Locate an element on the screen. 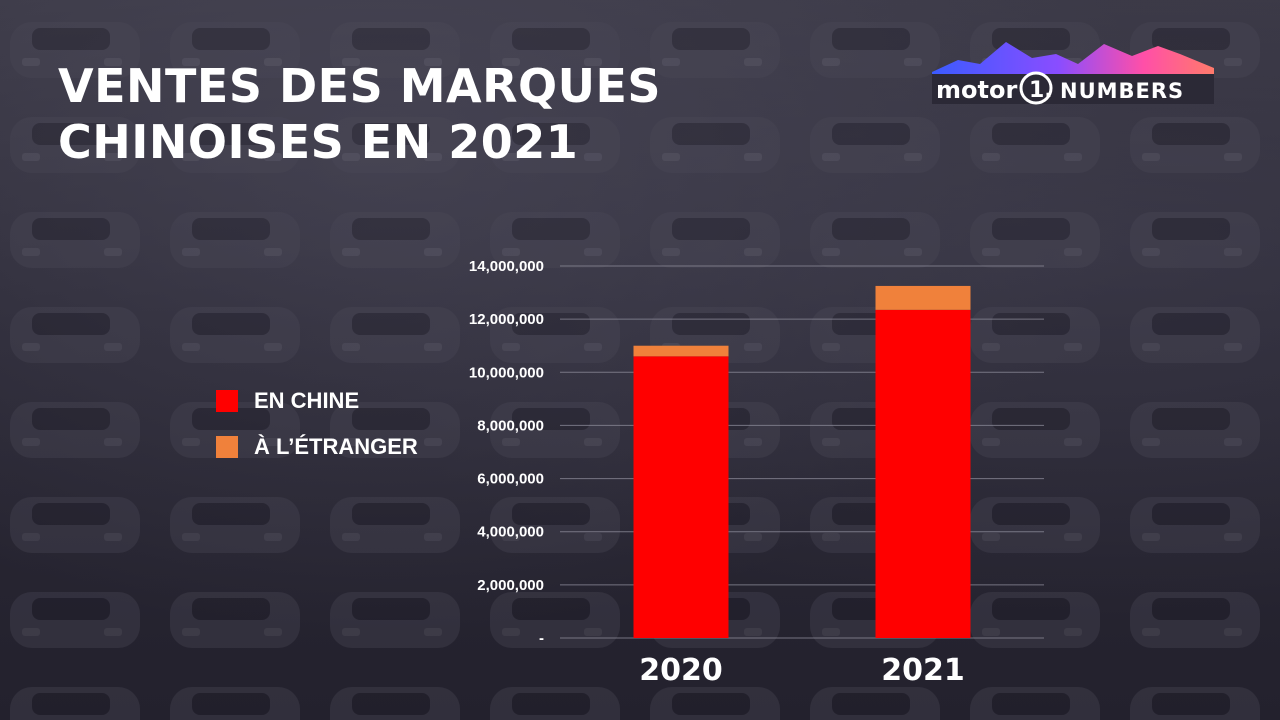 This screenshot has width=1280, height=720. bar-2020-en-chine is located at coordinates (681, 497).